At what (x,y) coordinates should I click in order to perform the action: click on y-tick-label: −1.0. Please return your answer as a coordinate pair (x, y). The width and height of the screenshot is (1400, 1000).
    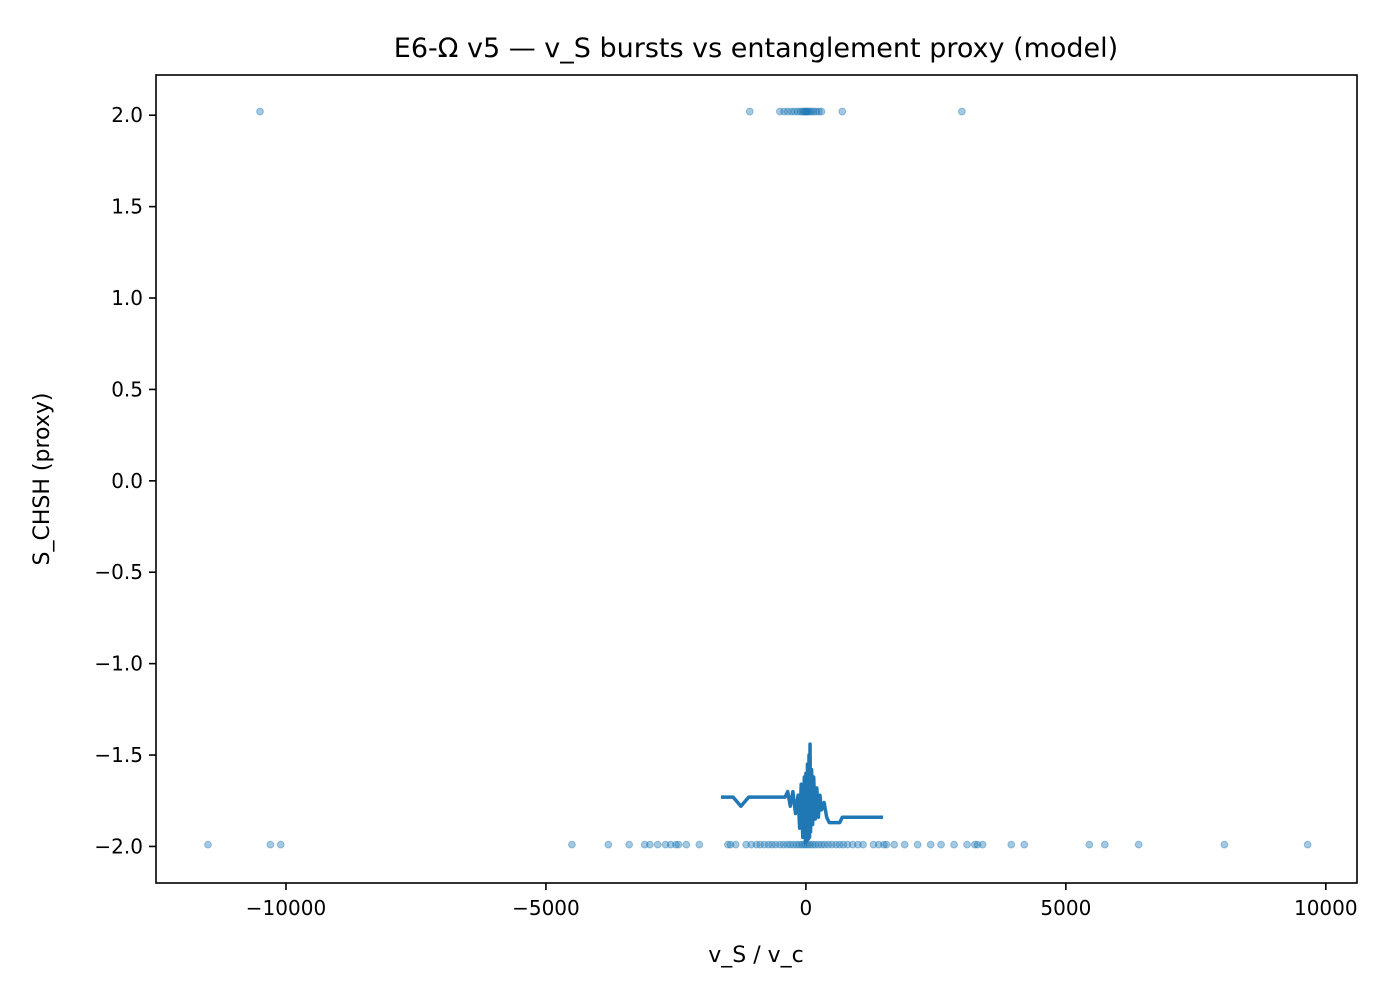
    Looking at the image, I should click on (118, 664).